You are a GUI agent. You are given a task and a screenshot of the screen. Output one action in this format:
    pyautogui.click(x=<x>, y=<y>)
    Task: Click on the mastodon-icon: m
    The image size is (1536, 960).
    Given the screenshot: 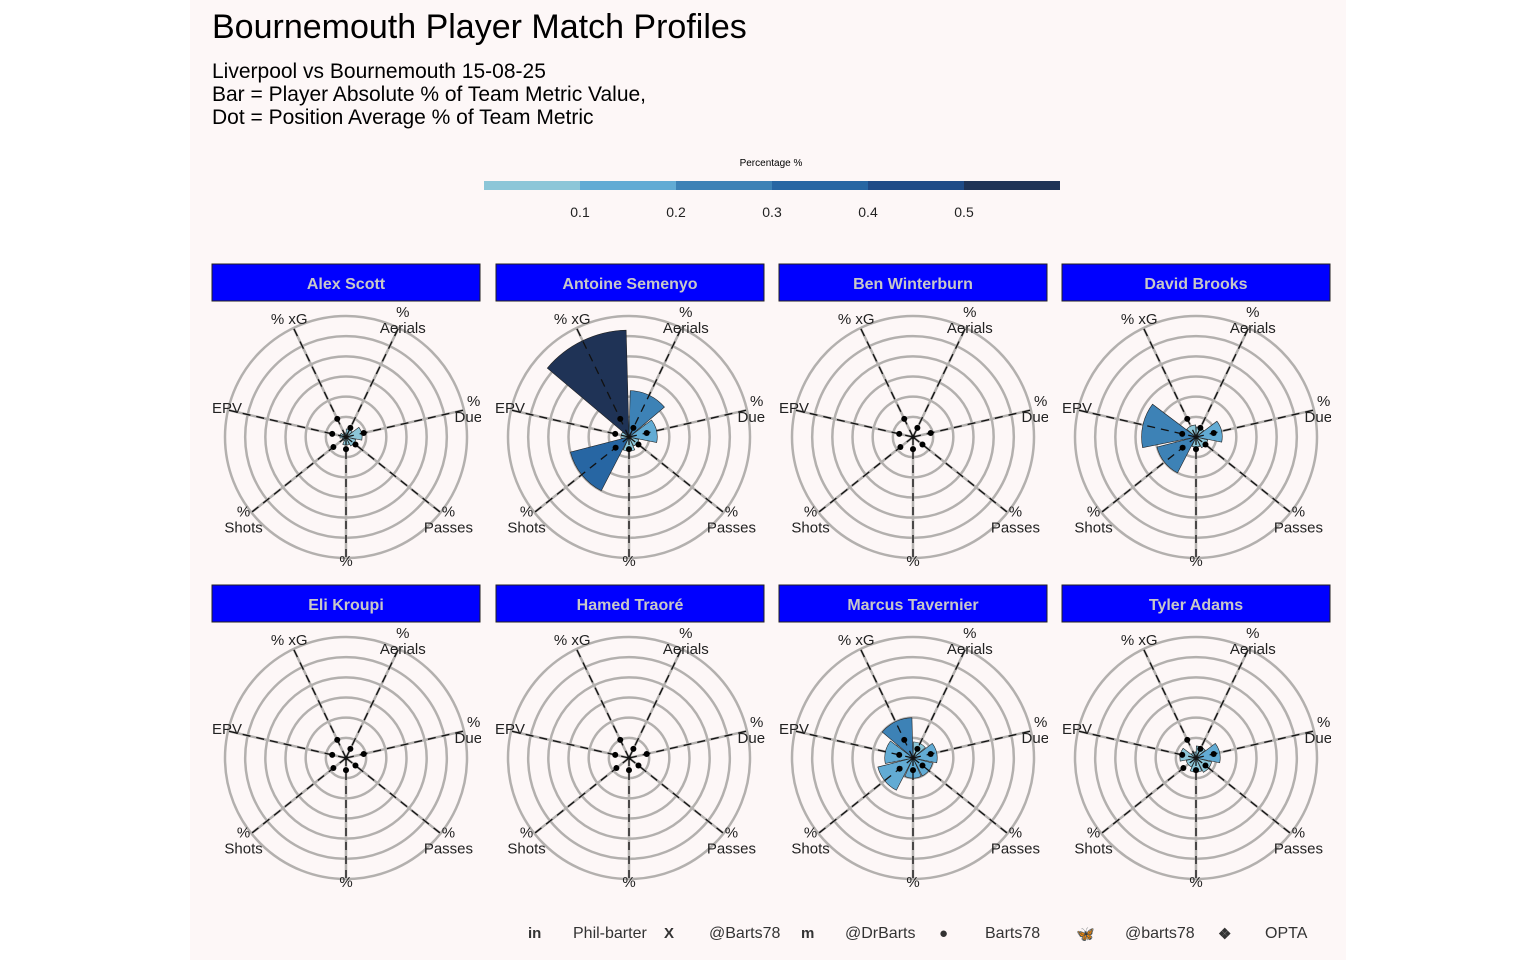 What is the action you would take?
    pyautogui.click(x=808, y=933)
    